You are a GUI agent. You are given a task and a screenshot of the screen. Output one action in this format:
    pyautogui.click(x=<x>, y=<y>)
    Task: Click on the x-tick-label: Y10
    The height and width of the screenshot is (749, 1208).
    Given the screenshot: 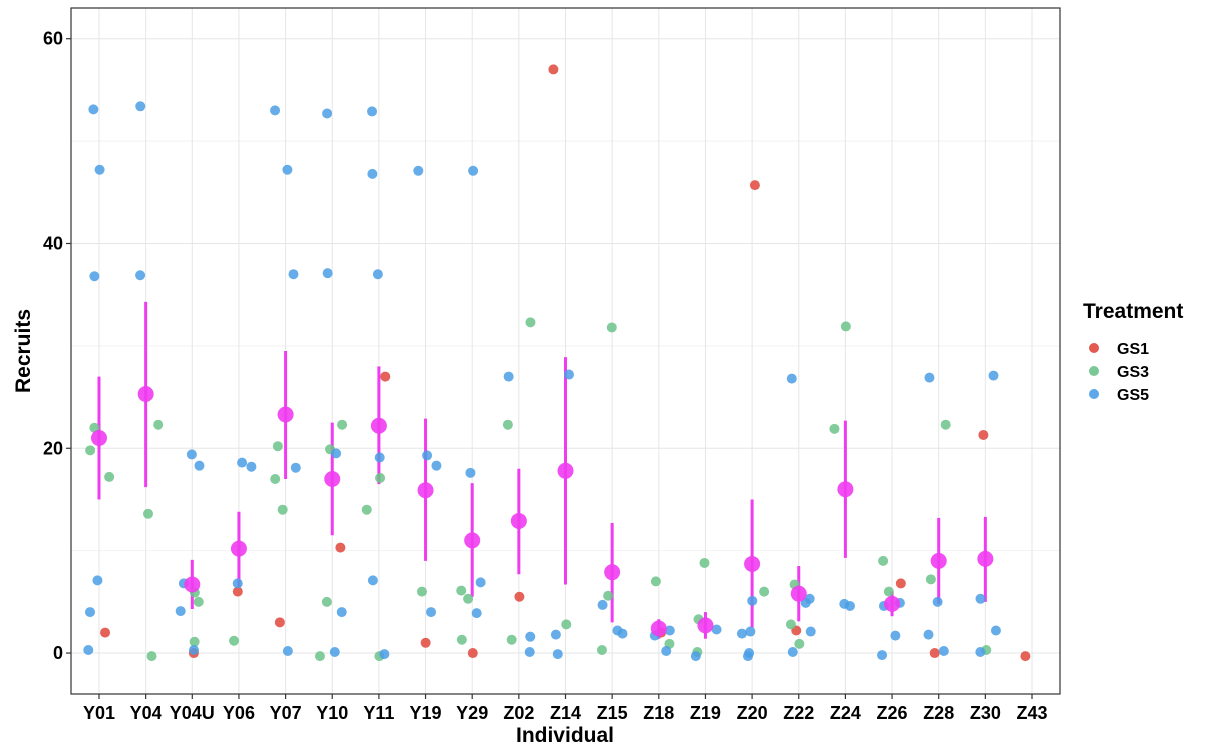 What is the action you would take?
    pyautogui.click(x=332, y=713)
    